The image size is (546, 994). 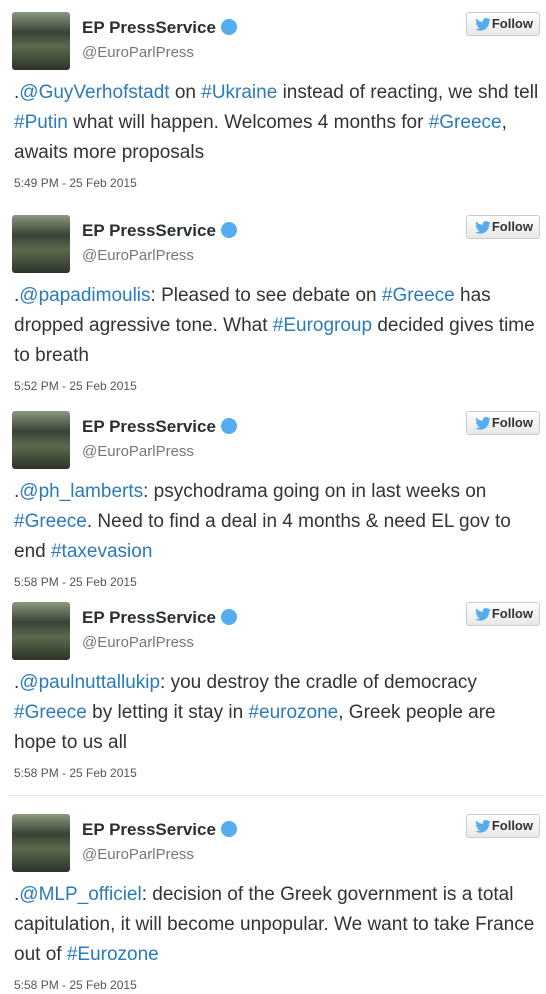 I want to click on text-segment: , awaits more proposals, so click(x=260, y=137).